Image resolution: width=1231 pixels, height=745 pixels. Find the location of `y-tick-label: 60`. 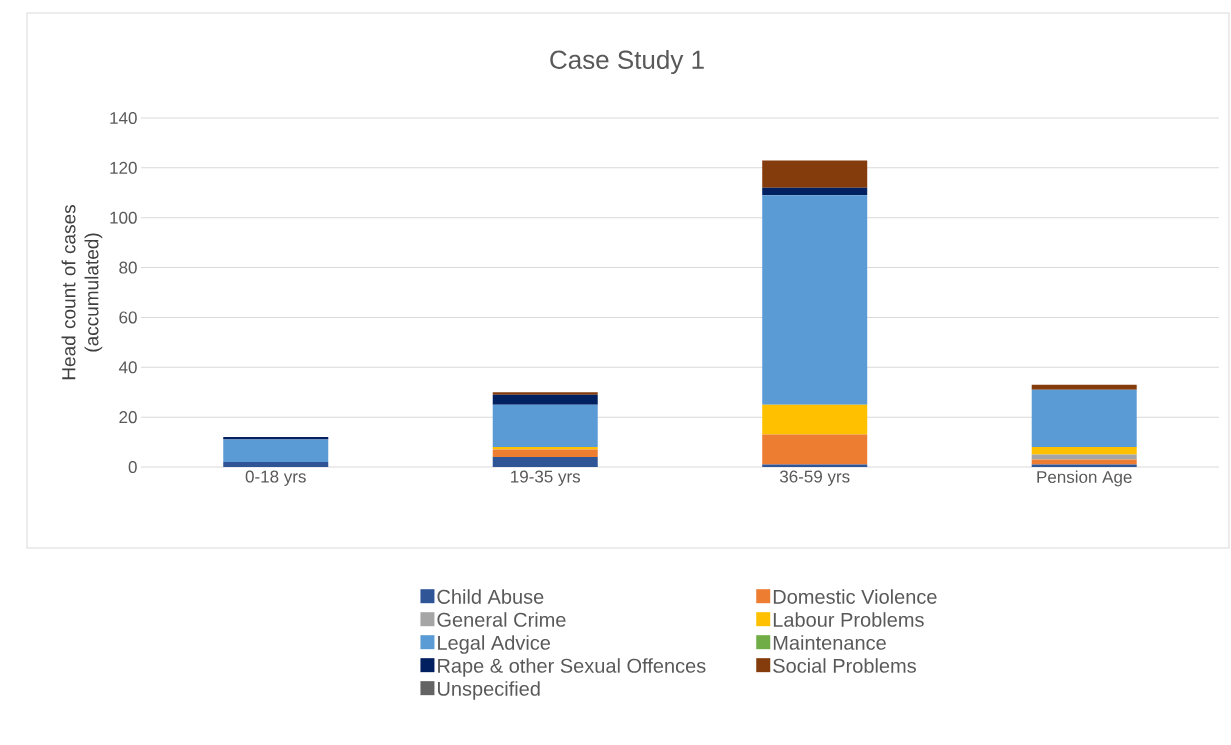

y-tick-label: 60 is located at coordinates (128, 317).